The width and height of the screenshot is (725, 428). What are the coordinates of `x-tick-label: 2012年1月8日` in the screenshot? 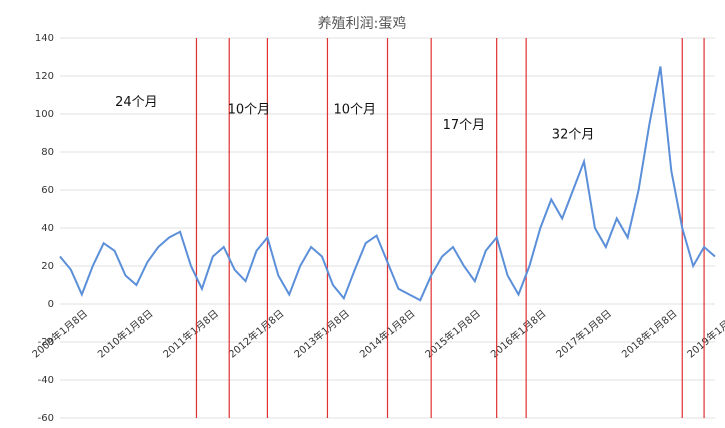 It's located at (256, 334).